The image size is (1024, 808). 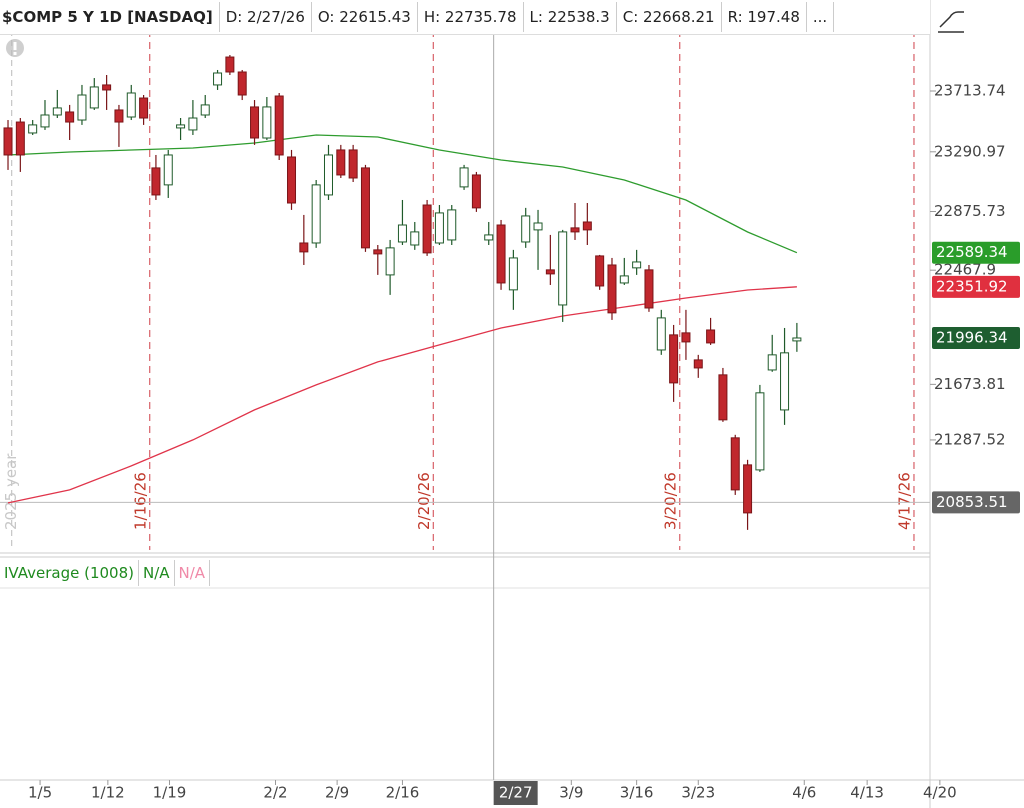 I want to click on symbol-title: $COMP 5 Y 1D [NASDAQ], so click(x=110, y=17).